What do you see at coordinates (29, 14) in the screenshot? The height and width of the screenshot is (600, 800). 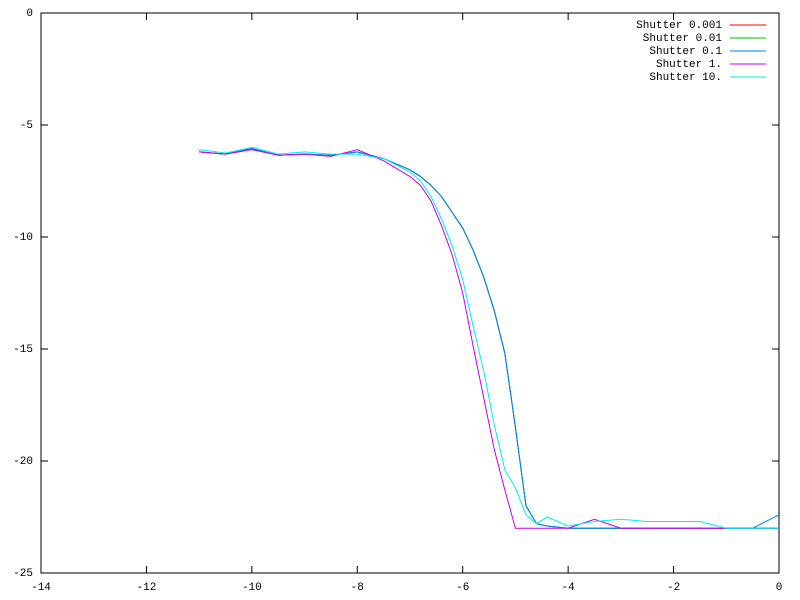 I see `y-tick-label: 0` at bounding box center [29, 14].